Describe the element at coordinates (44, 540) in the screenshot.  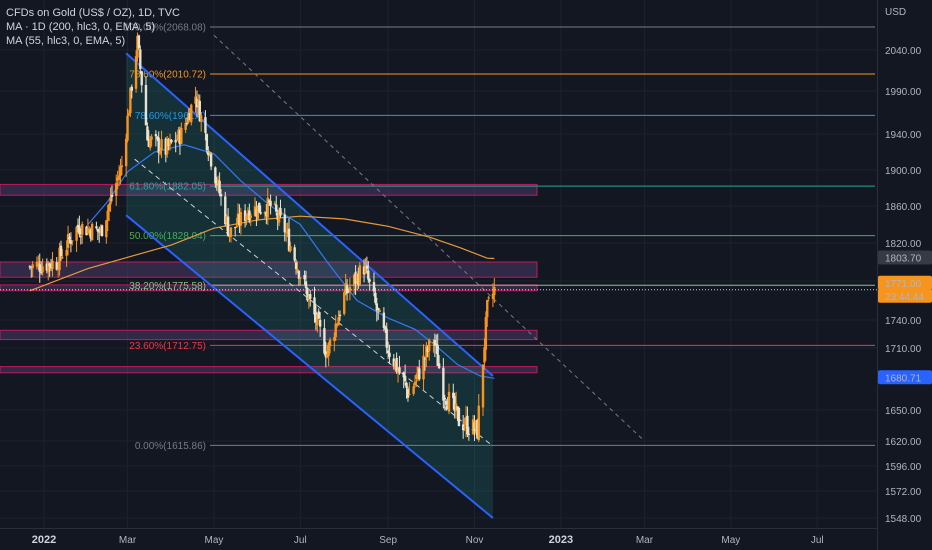
I see `time-axis-tick: 2022` at that location.